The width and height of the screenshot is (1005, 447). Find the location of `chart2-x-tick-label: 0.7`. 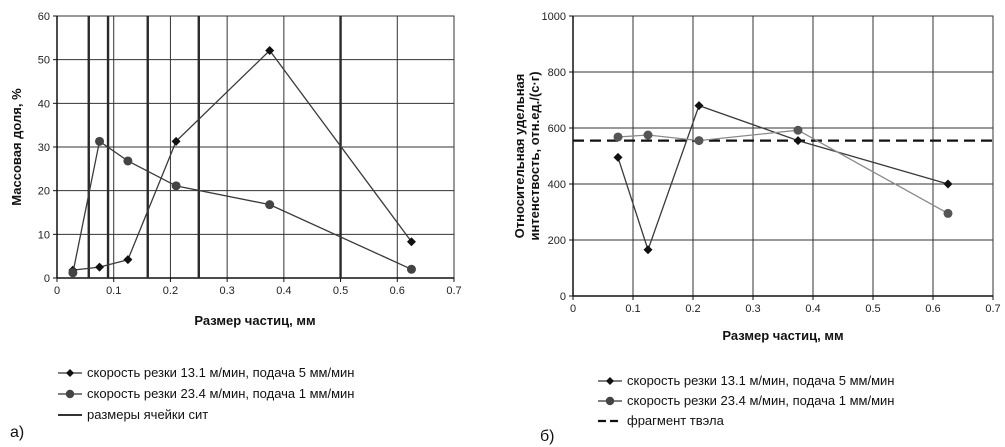

chart2-x-tick-label: 0.7 is located at coordinates (992, 309).